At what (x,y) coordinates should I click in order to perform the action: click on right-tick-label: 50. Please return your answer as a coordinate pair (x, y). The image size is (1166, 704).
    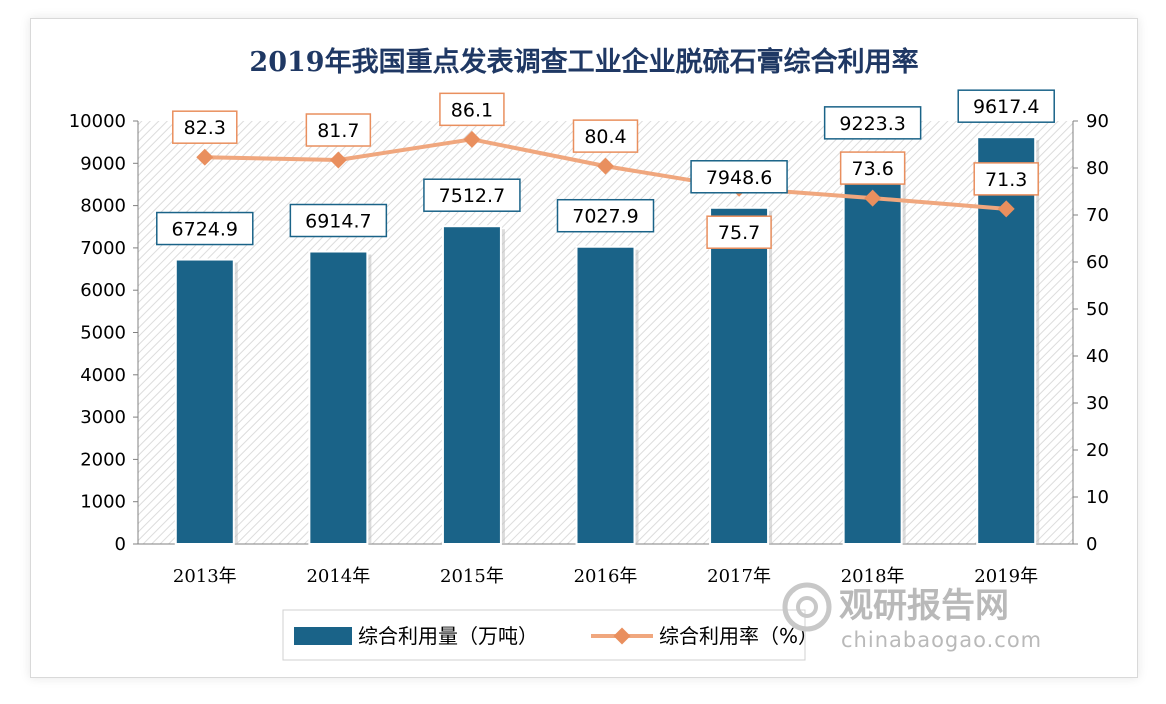
    Looking at the image, I should click on (1097, 309).